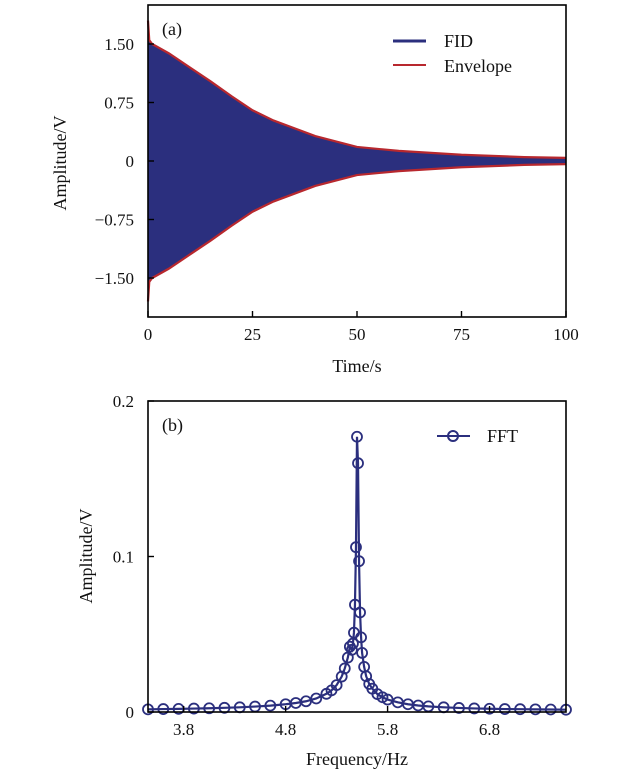  What do you see at coordinates (477, 436) in the screenshot?
I see `legend: FFT` at bounding box center [477, 436].